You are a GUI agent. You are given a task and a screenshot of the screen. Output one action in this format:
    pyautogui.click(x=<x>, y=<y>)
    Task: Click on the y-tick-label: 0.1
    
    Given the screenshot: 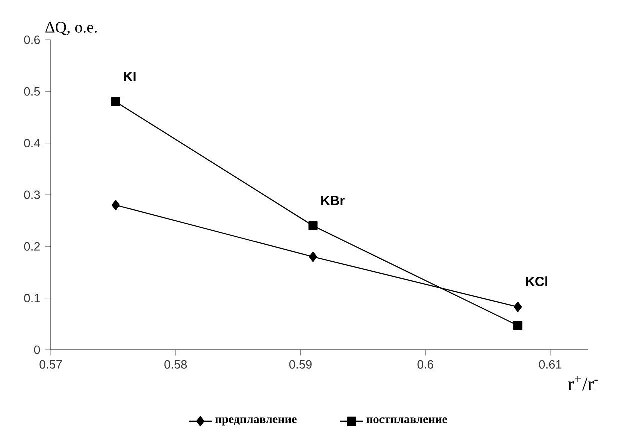 What is the action you would take?
    pyautogui.click(x=32, y=298)
    